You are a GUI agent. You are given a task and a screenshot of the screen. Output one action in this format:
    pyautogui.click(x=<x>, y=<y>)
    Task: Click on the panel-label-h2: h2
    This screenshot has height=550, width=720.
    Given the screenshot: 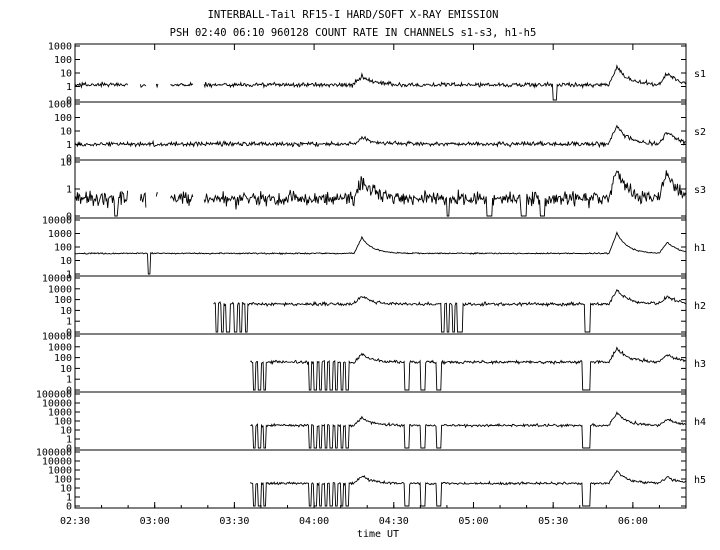 What is the action you would take?
    pyautogui.click(x=700, y=306)
    